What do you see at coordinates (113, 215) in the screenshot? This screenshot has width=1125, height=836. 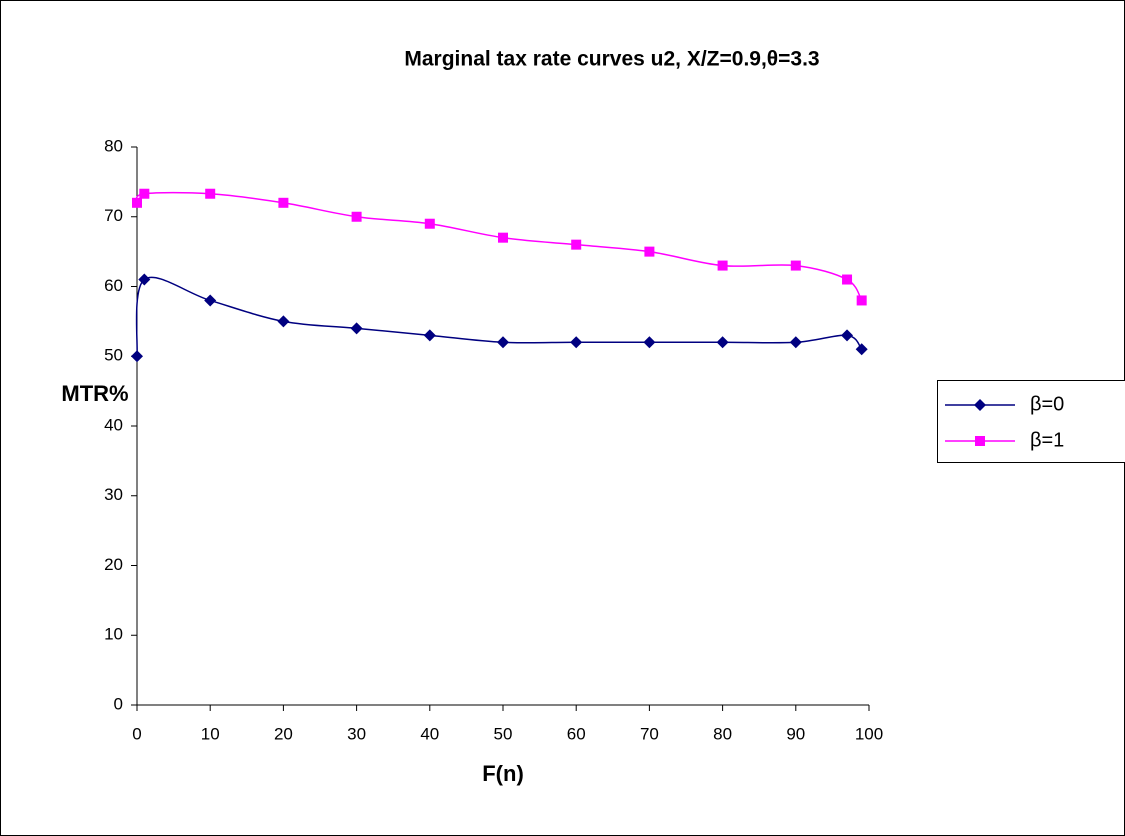 I see `y-tick-label: 70` at bounding box center [113, 215].